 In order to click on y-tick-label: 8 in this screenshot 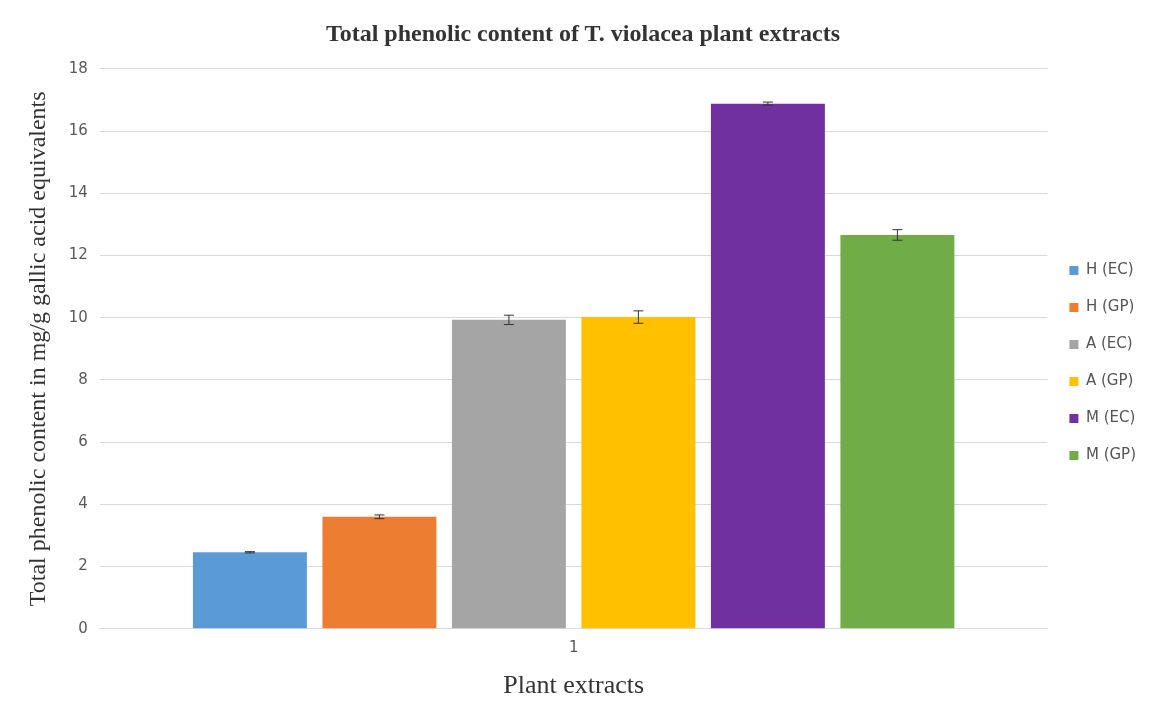, I will do `click(83, 378)`.